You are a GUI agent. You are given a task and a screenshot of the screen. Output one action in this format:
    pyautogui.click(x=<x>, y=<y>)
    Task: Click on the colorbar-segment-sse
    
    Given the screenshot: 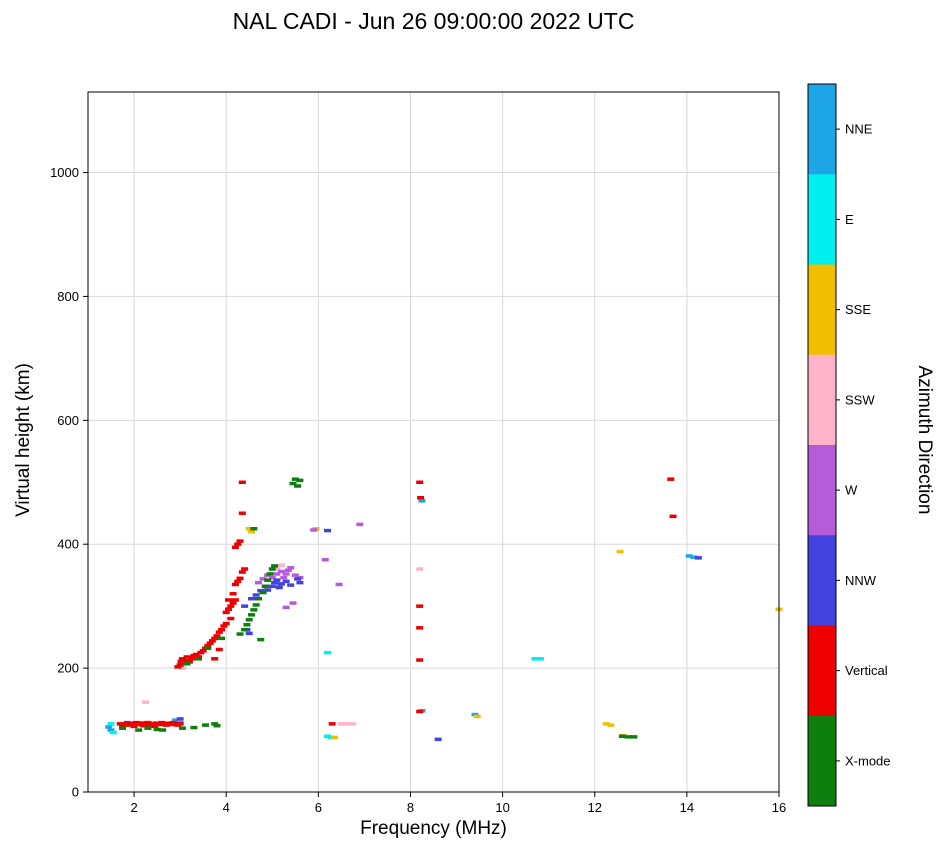 What is the action you would take?
    pyautogui.click(x=822, y=310)
    